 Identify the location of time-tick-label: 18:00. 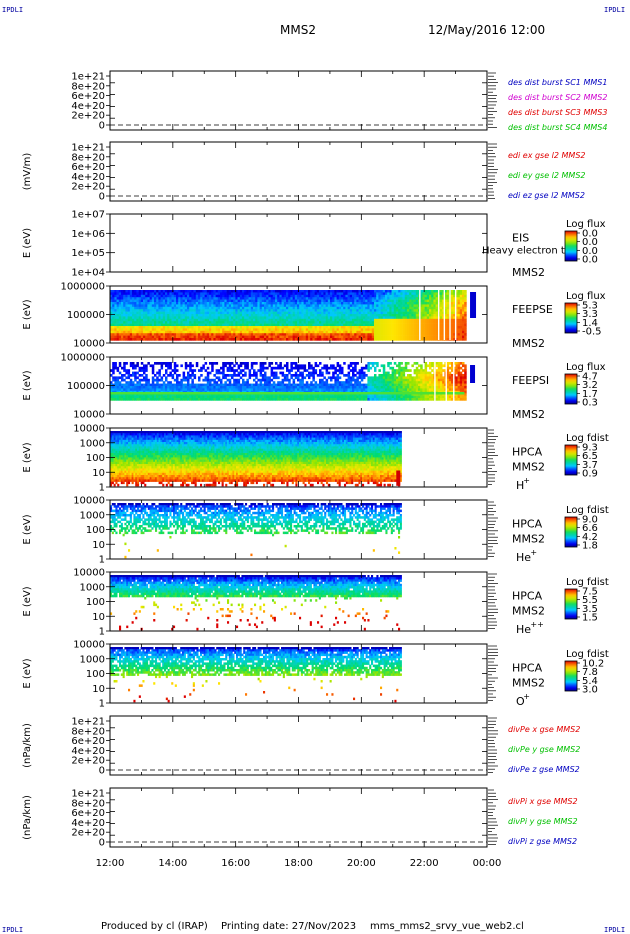
(298, 863).